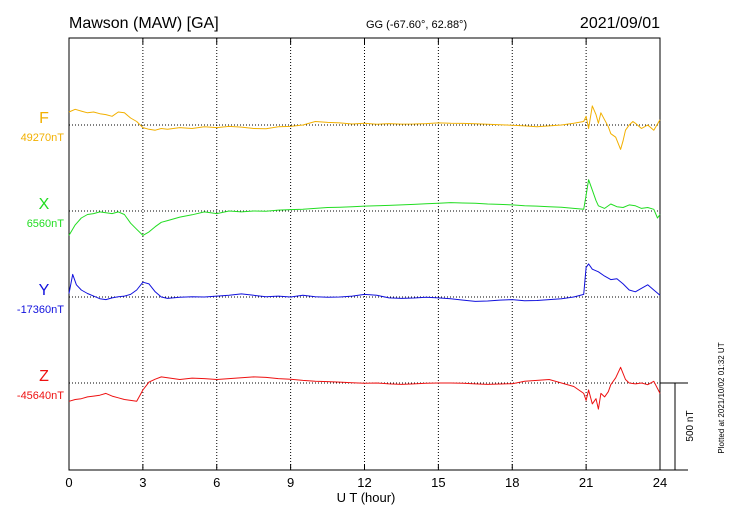 The image size is (730, 520). I want to click on scale-bar: 500 nT, so click(678, 426).